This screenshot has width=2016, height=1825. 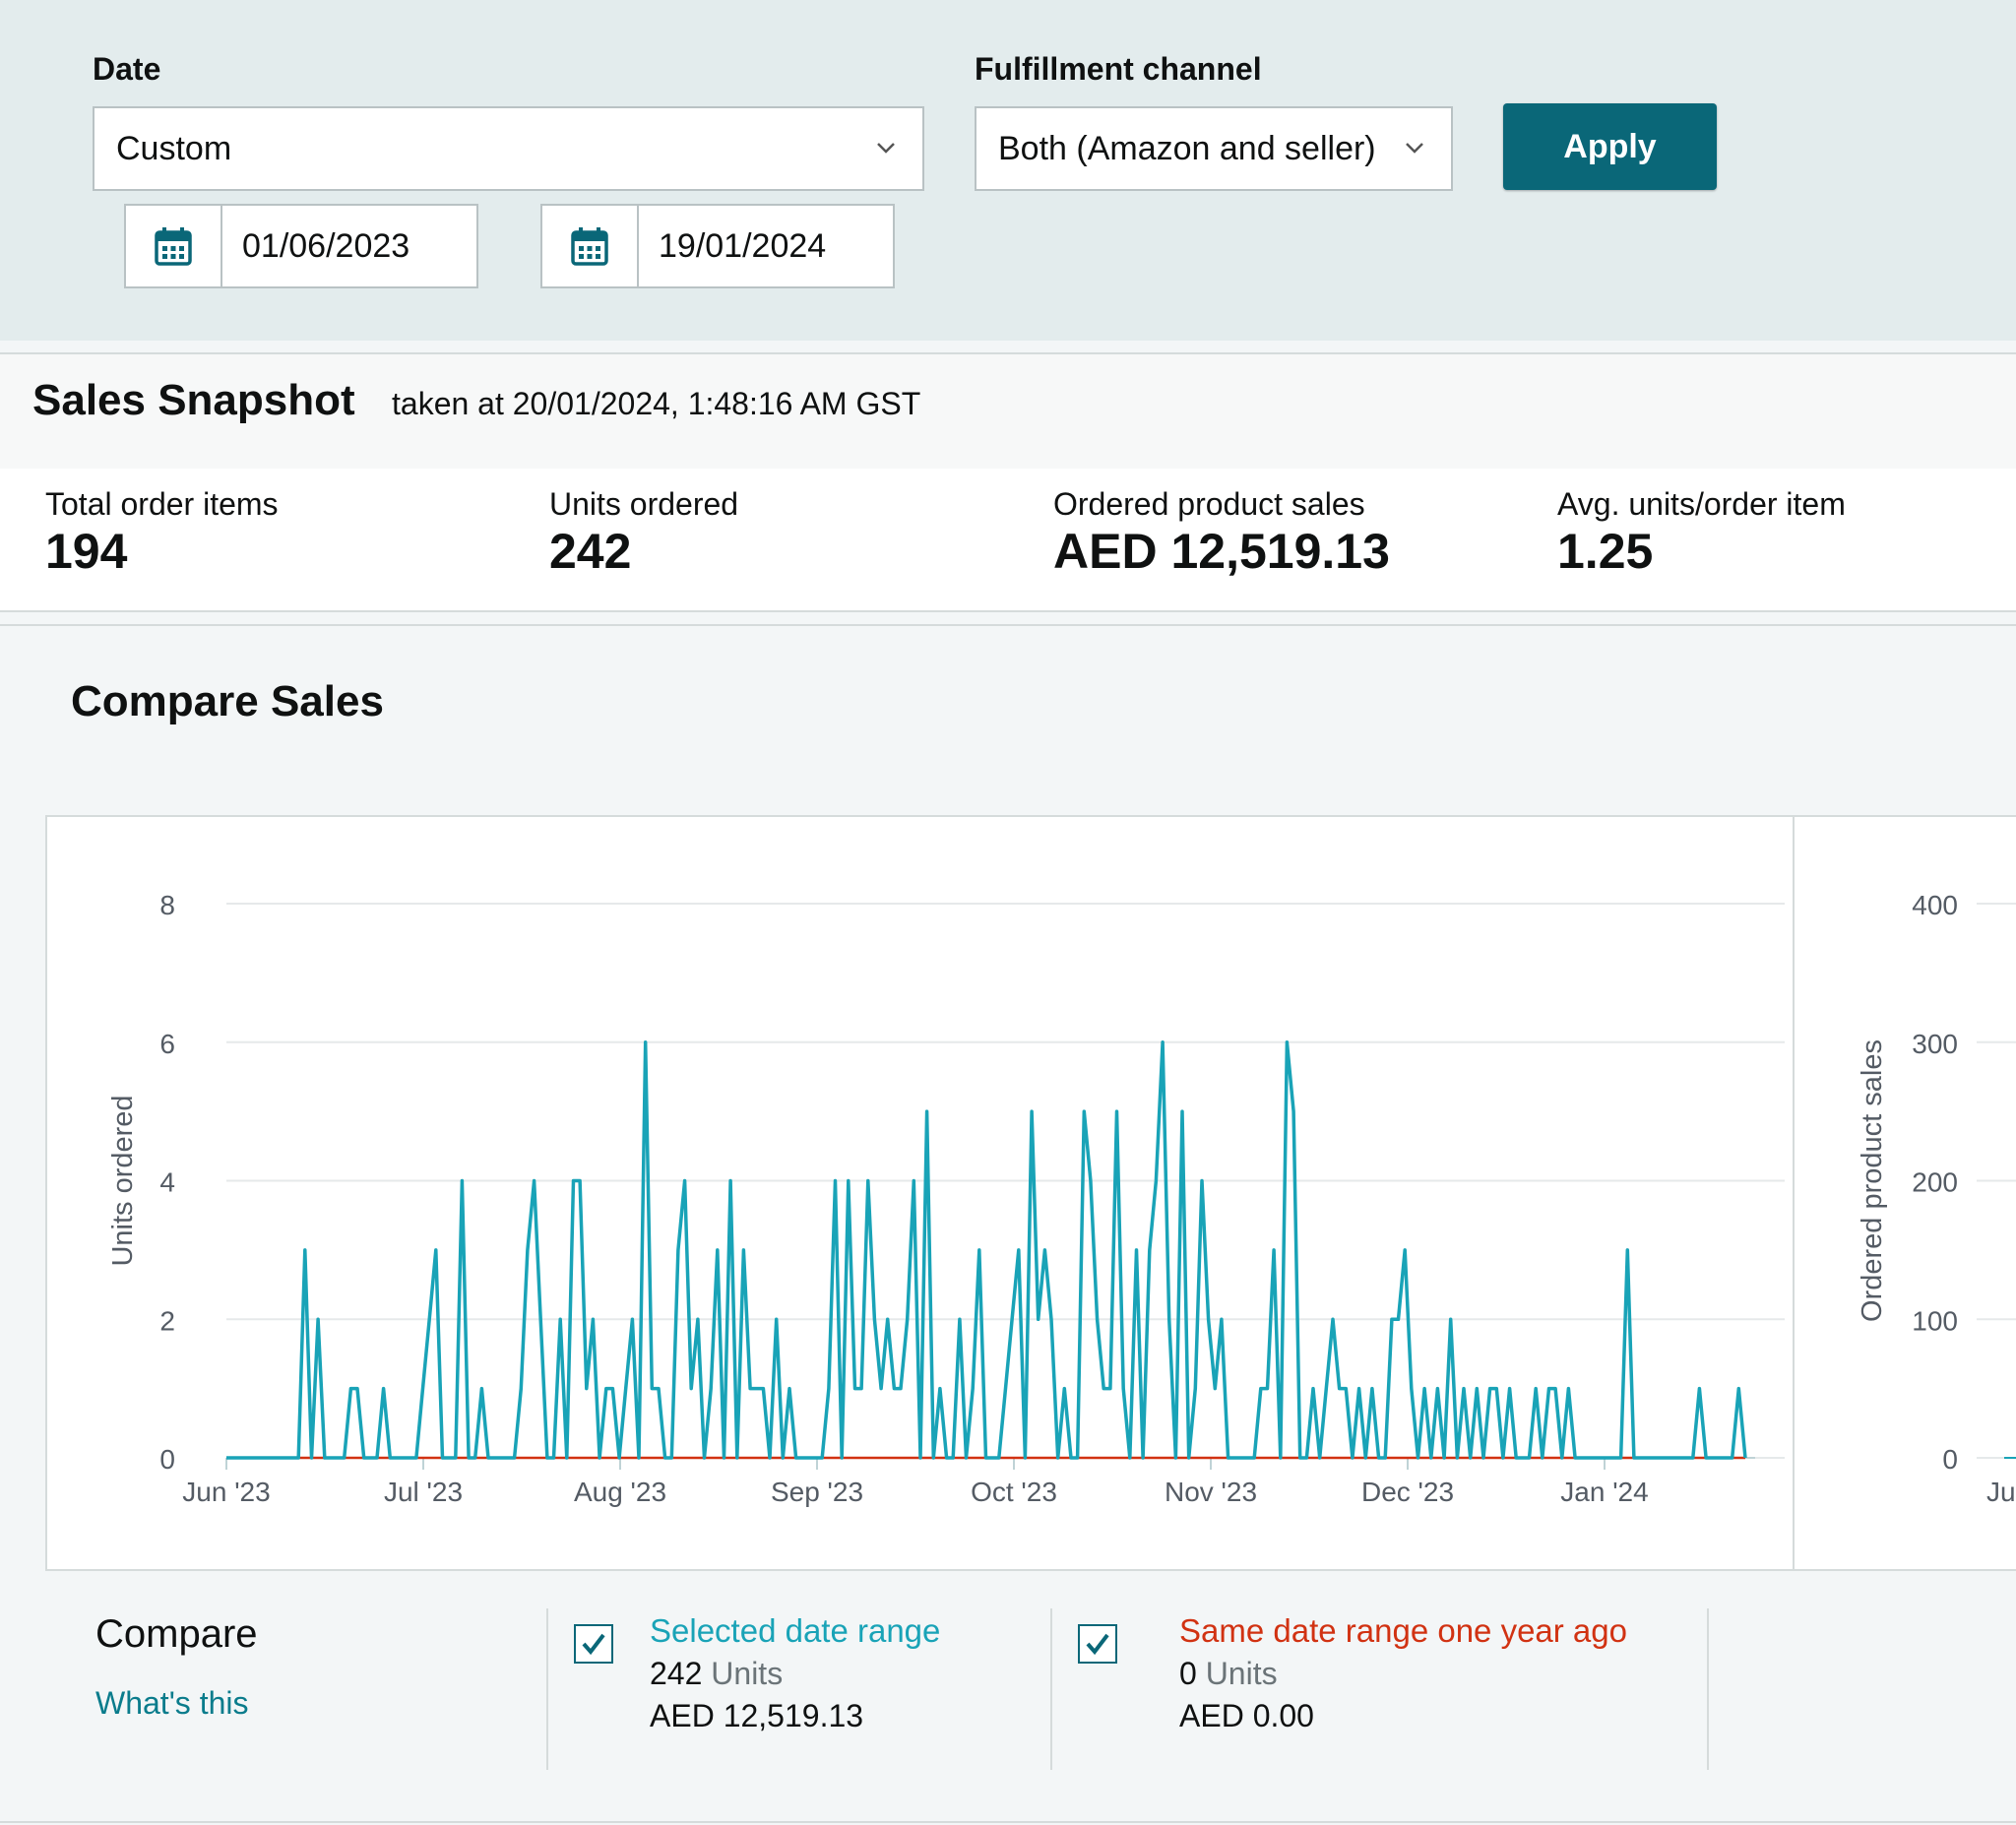 What do you see at coordinates (1211, 1492) in the screenshot?
I see `x-tick-label: Nov '23` at bounding box center [1211, 1492].